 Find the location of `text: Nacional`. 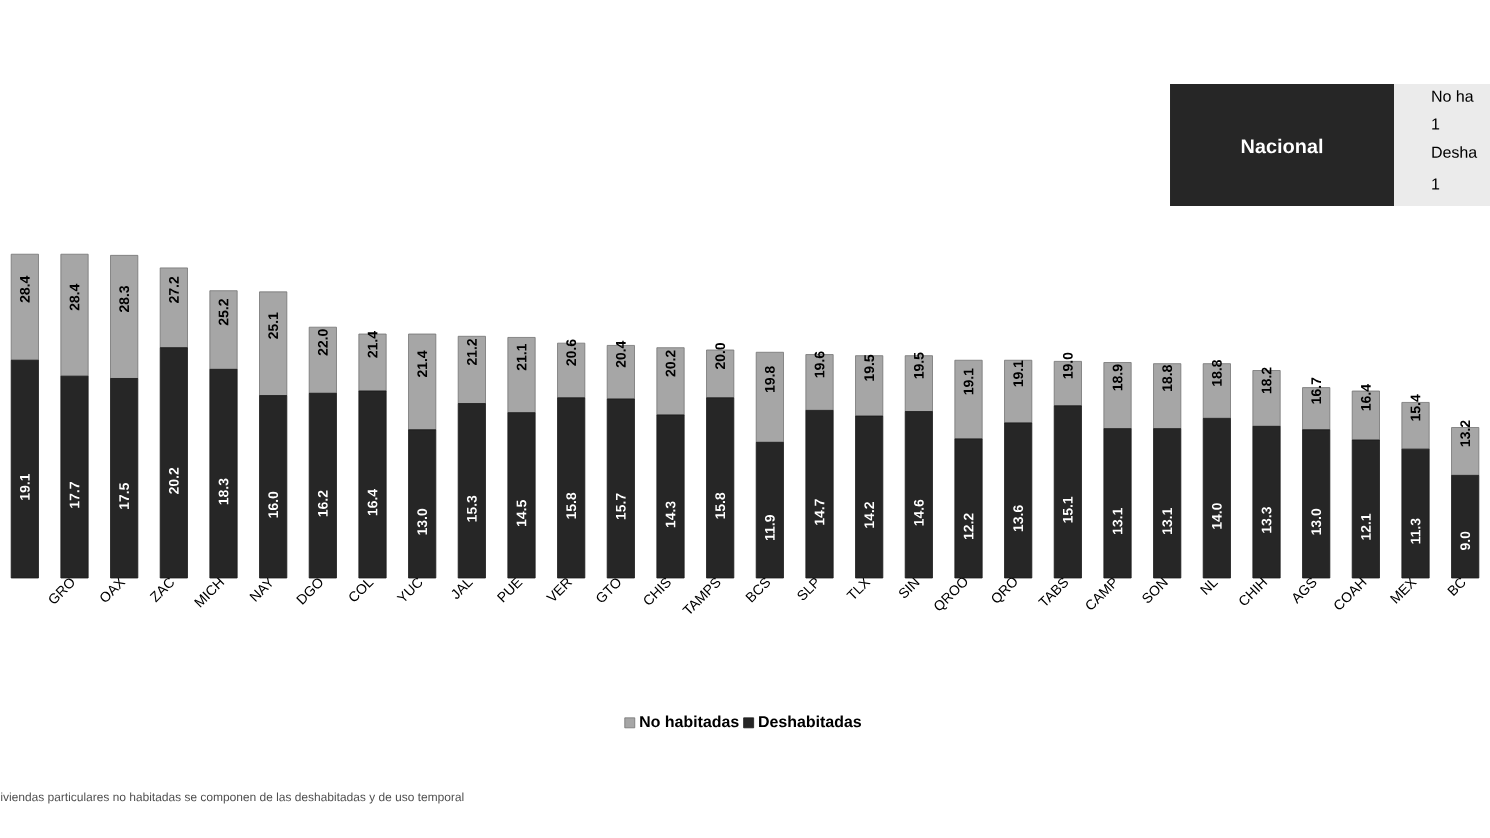

text: Nacional is located at coordinates (1282, 146).